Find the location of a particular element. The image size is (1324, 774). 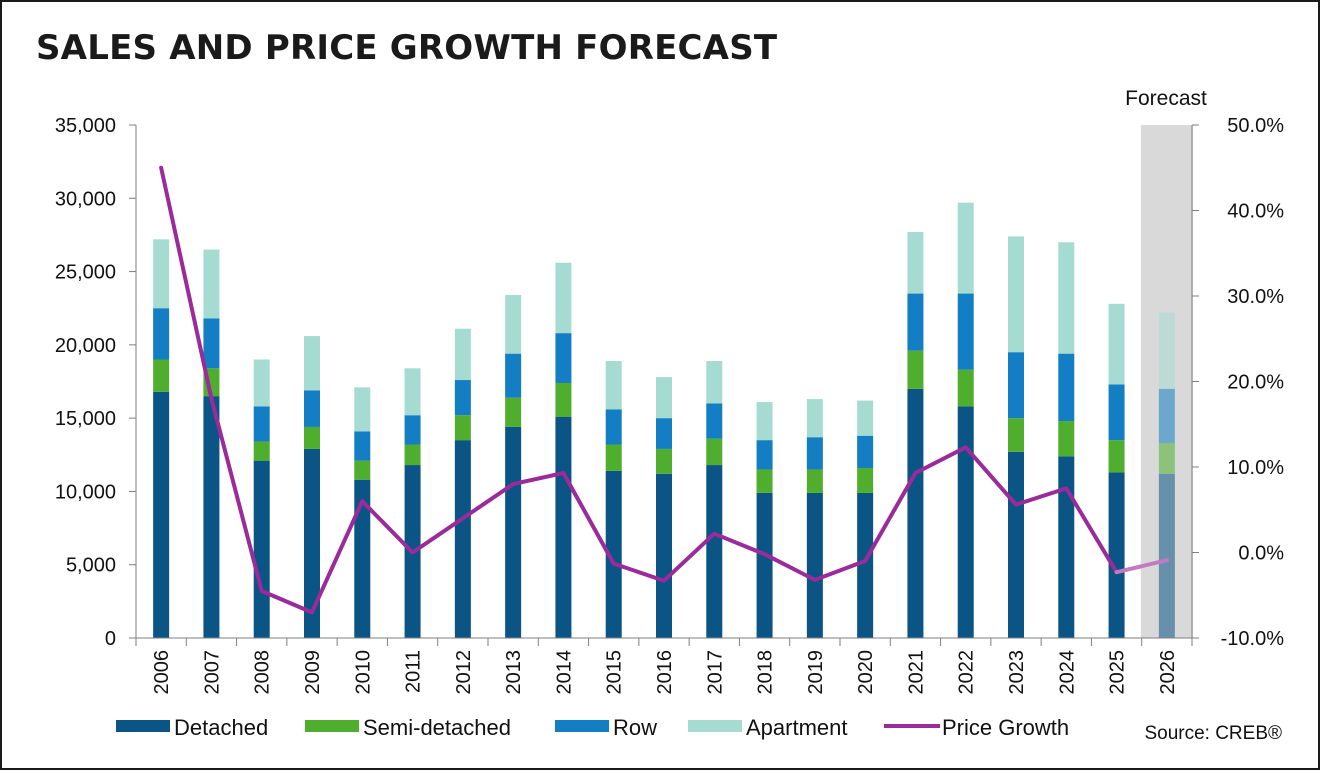

bar-detached-2019 is located at coordinates (814, 565).